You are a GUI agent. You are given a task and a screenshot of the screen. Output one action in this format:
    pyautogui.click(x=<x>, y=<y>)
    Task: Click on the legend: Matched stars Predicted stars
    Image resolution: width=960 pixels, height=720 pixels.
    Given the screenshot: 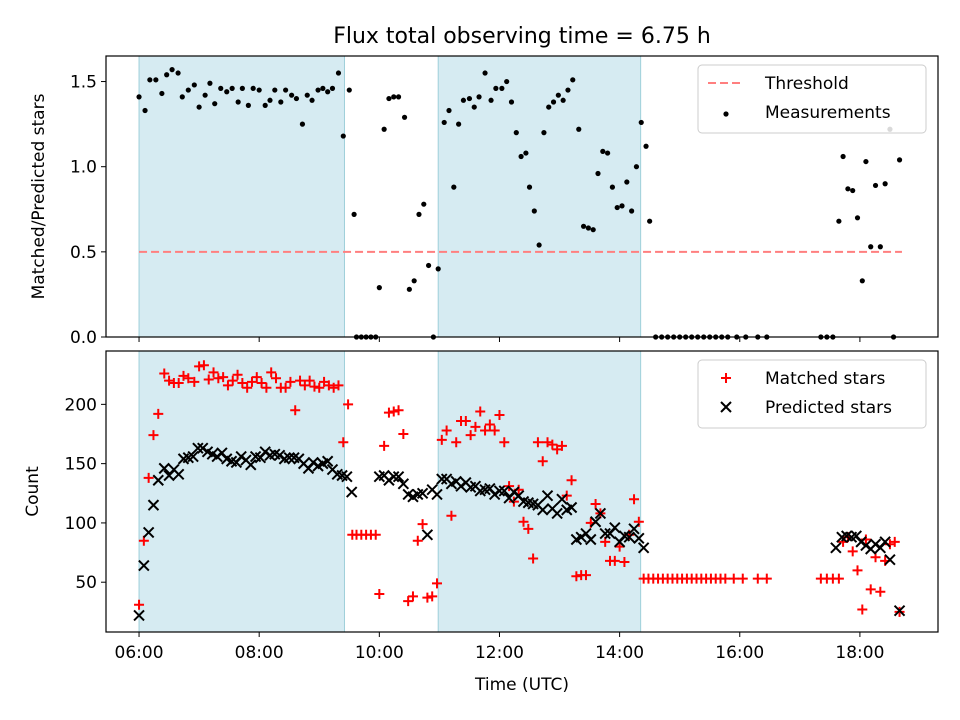 What is the action you would take?
    pyautogui.click(x=812, y=394)
    